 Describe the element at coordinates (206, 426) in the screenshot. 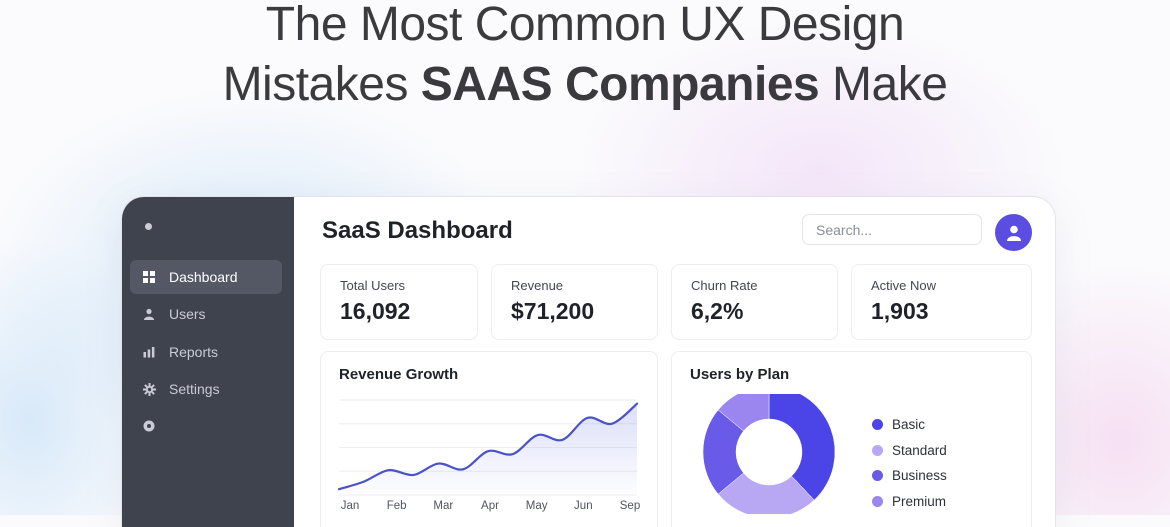

I see `sidebar-item-extra` at that location.